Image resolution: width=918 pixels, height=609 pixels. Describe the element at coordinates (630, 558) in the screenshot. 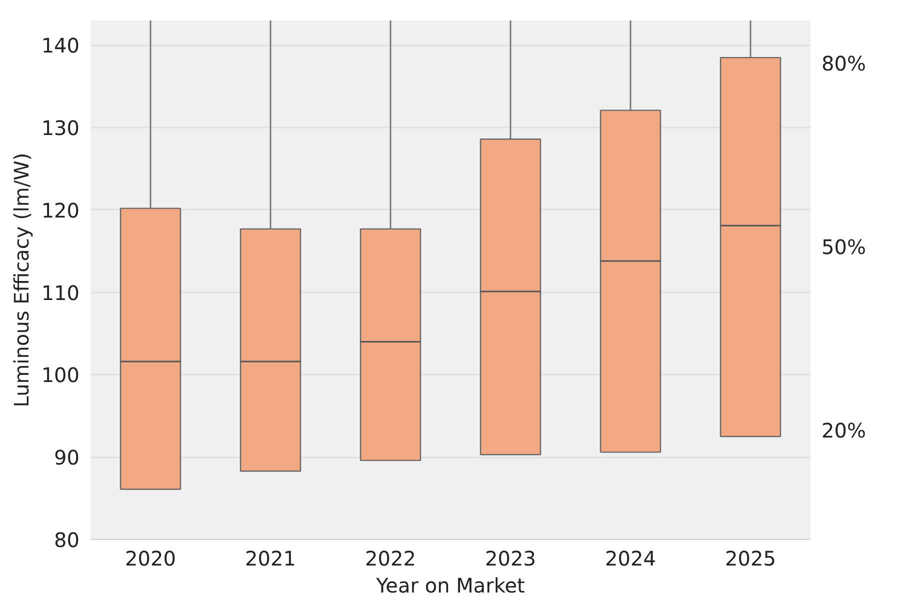

I see `x-tick-label: 2024` at that location.